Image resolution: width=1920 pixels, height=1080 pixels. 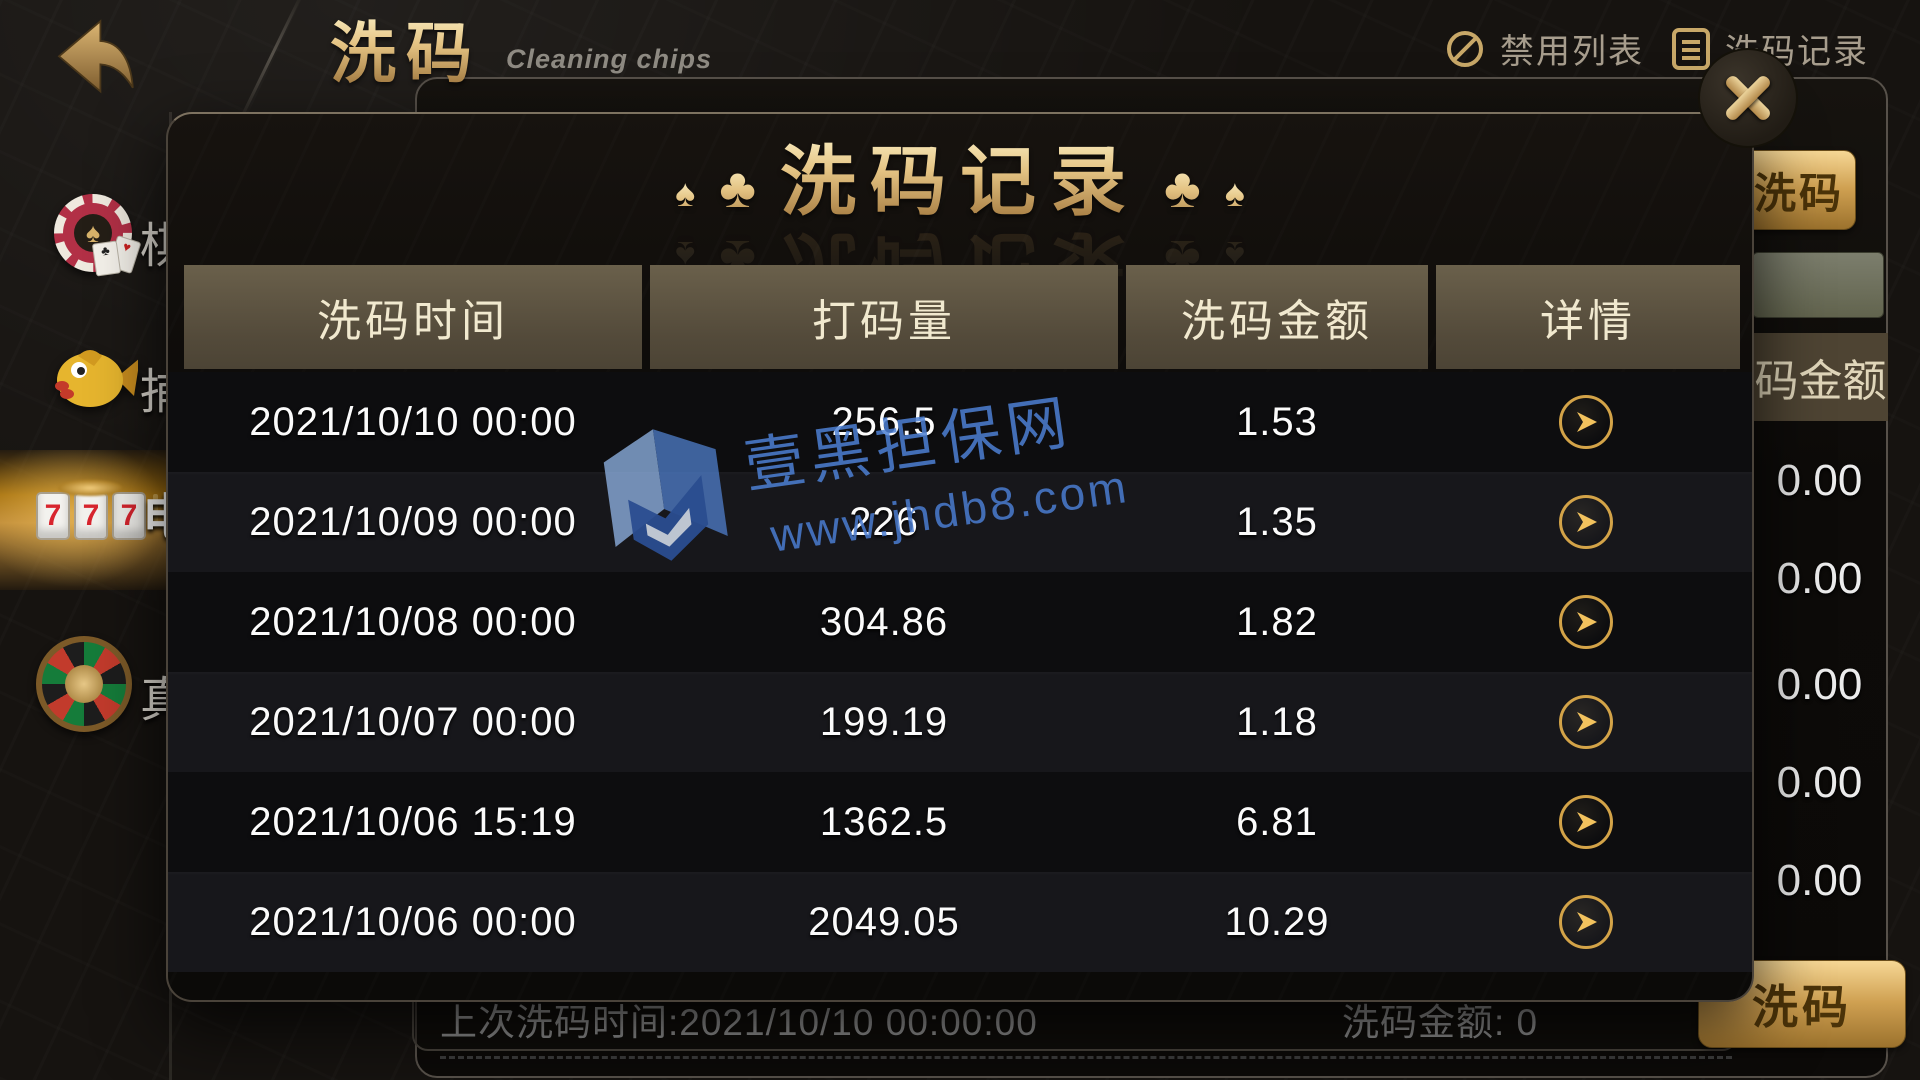 I want to click on roulette-hub, so click(x=84, y=684).